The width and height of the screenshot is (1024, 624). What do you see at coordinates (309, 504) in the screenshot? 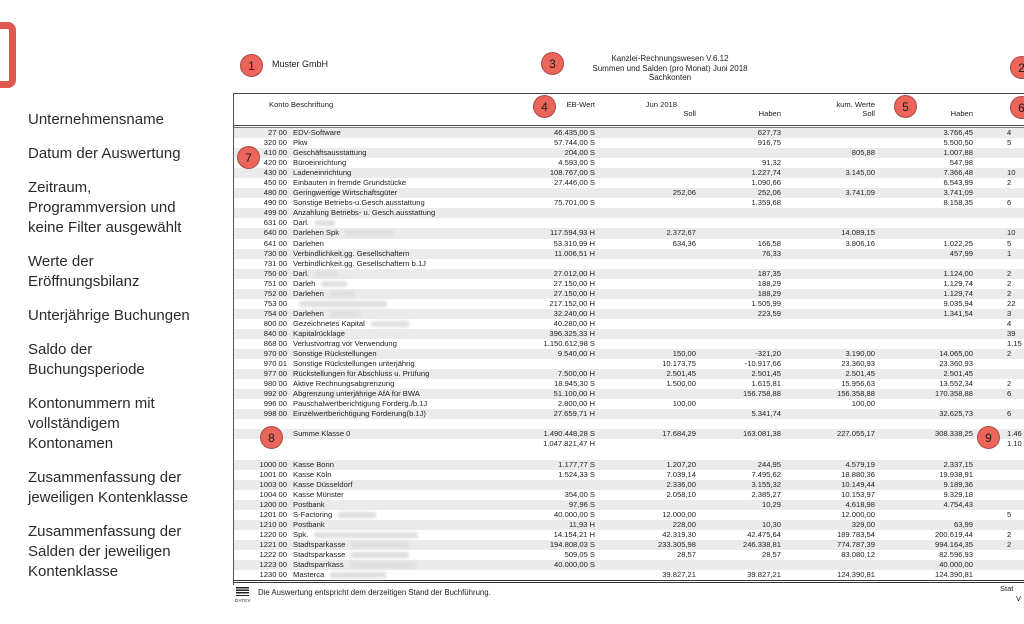
I see `konto-name: Postbank` at bounding box center [309, 504].